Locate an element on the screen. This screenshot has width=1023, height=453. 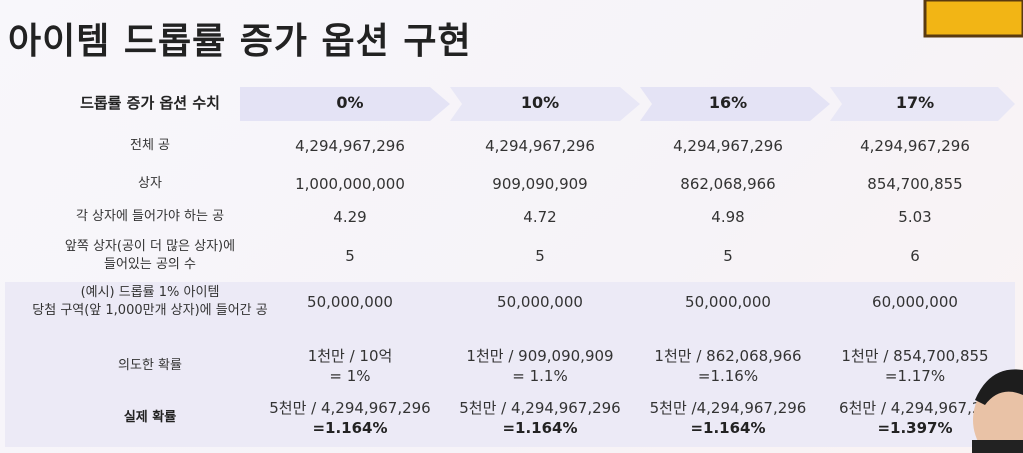
cell: 862,068,966 is located at coordinates (727, 184).